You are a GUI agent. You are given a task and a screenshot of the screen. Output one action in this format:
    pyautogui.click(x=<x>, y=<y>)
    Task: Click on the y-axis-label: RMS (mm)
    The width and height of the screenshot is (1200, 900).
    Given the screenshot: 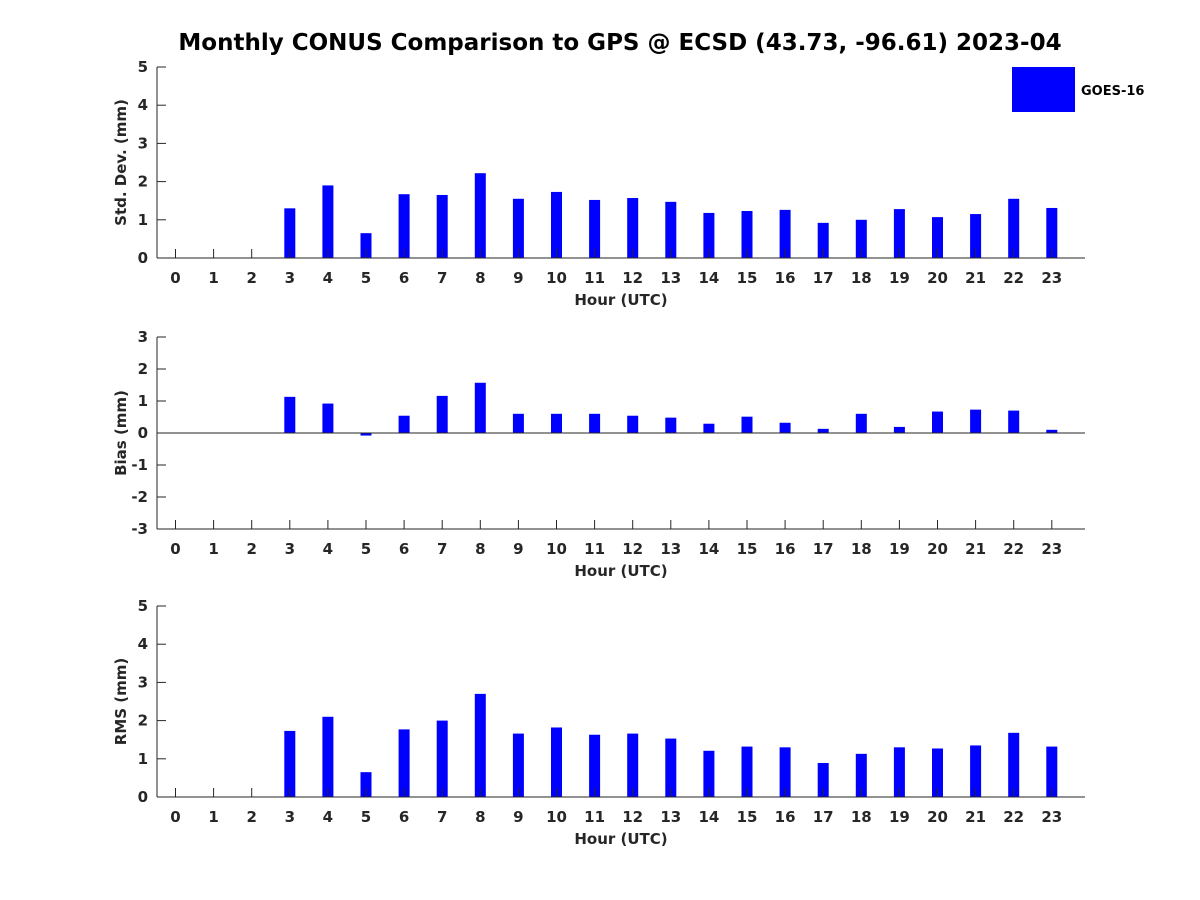 What is the action you would take?
    pyautogui.click(x=121, y=701)
    